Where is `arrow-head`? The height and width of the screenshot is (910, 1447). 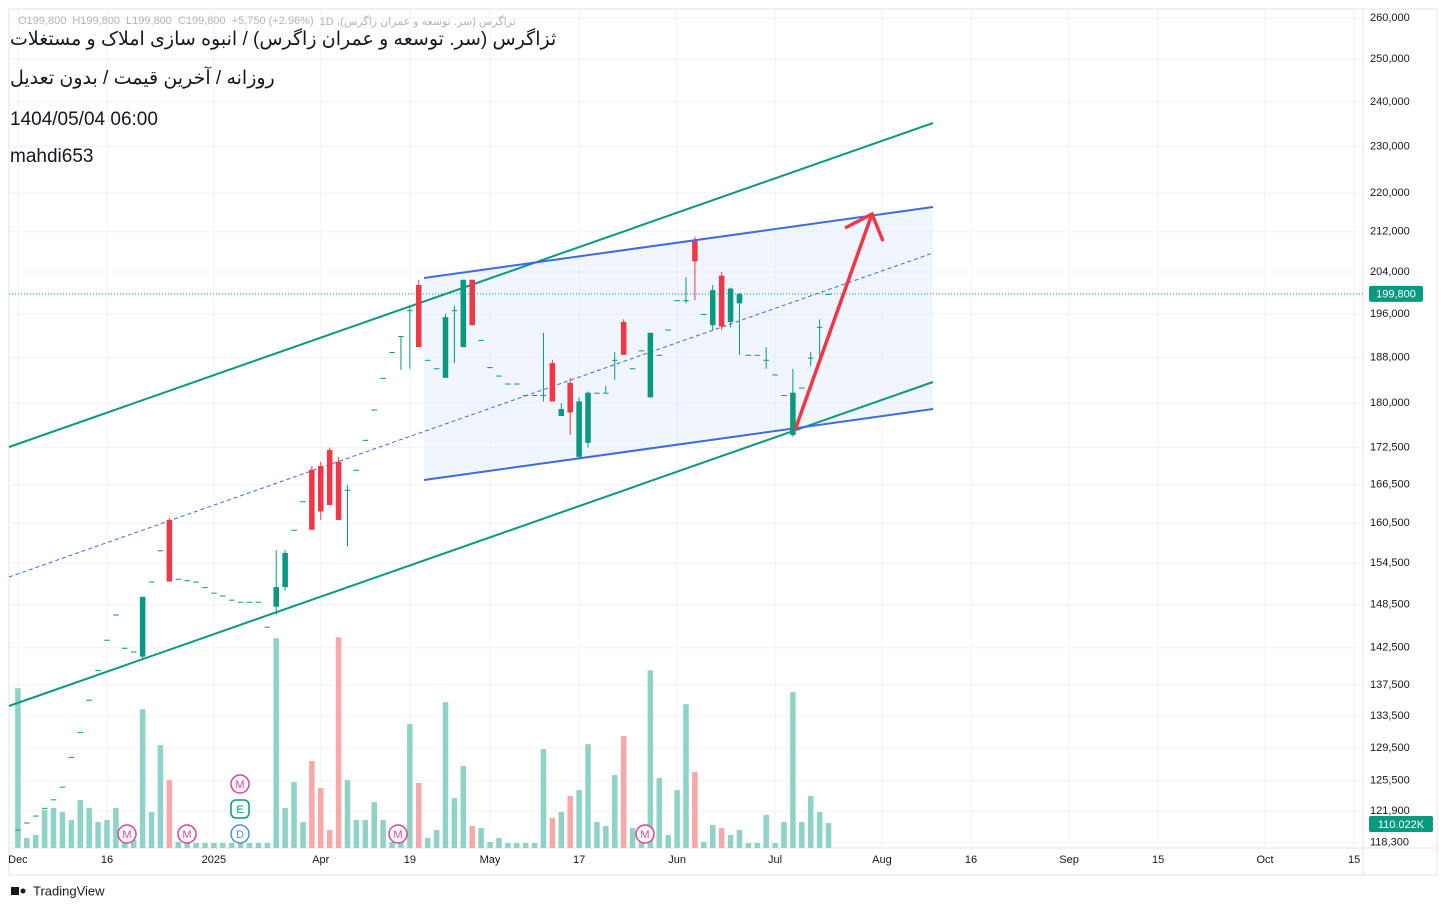 arrow-head is located at coordinates (864, 226).